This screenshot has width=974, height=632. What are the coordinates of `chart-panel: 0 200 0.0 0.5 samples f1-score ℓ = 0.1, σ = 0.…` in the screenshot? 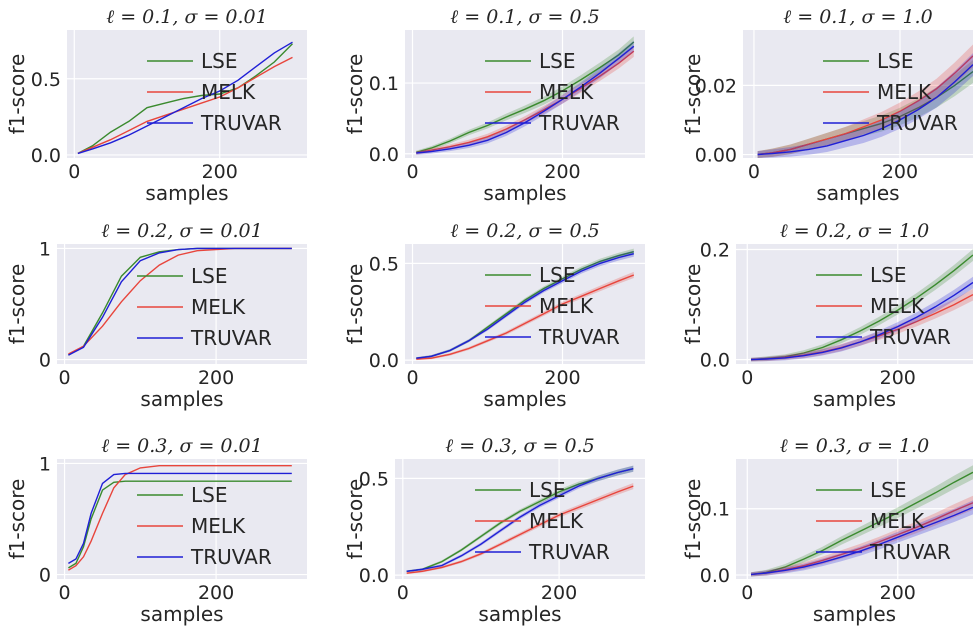 It's located at (156, 105).